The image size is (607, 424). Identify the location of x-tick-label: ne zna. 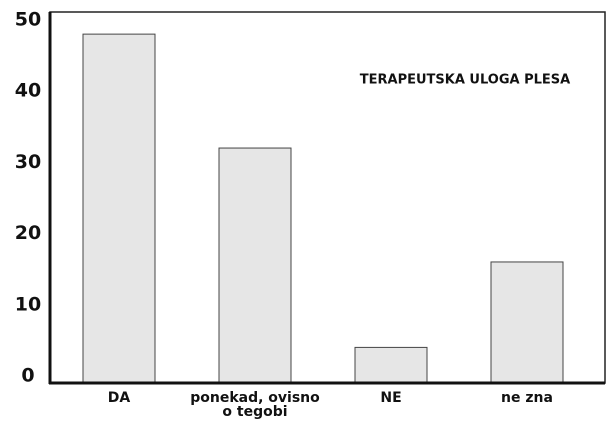
(527, 398).